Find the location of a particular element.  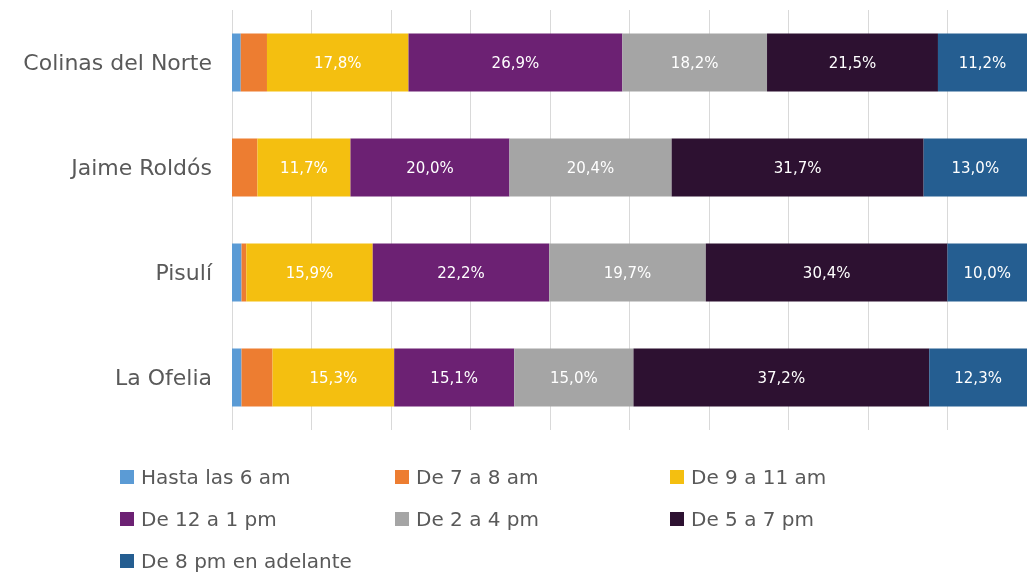

data-label: 31,7% is located at coordinates (797, 167).